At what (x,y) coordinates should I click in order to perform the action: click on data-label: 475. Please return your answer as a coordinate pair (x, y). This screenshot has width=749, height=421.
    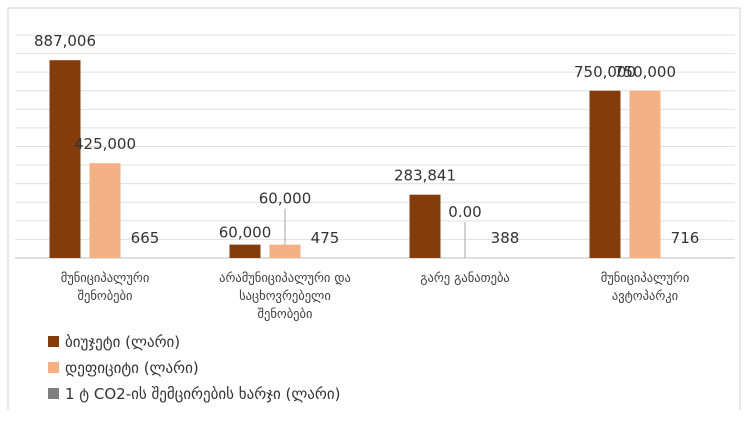
    Looking at the image, I should click on (325, 238).